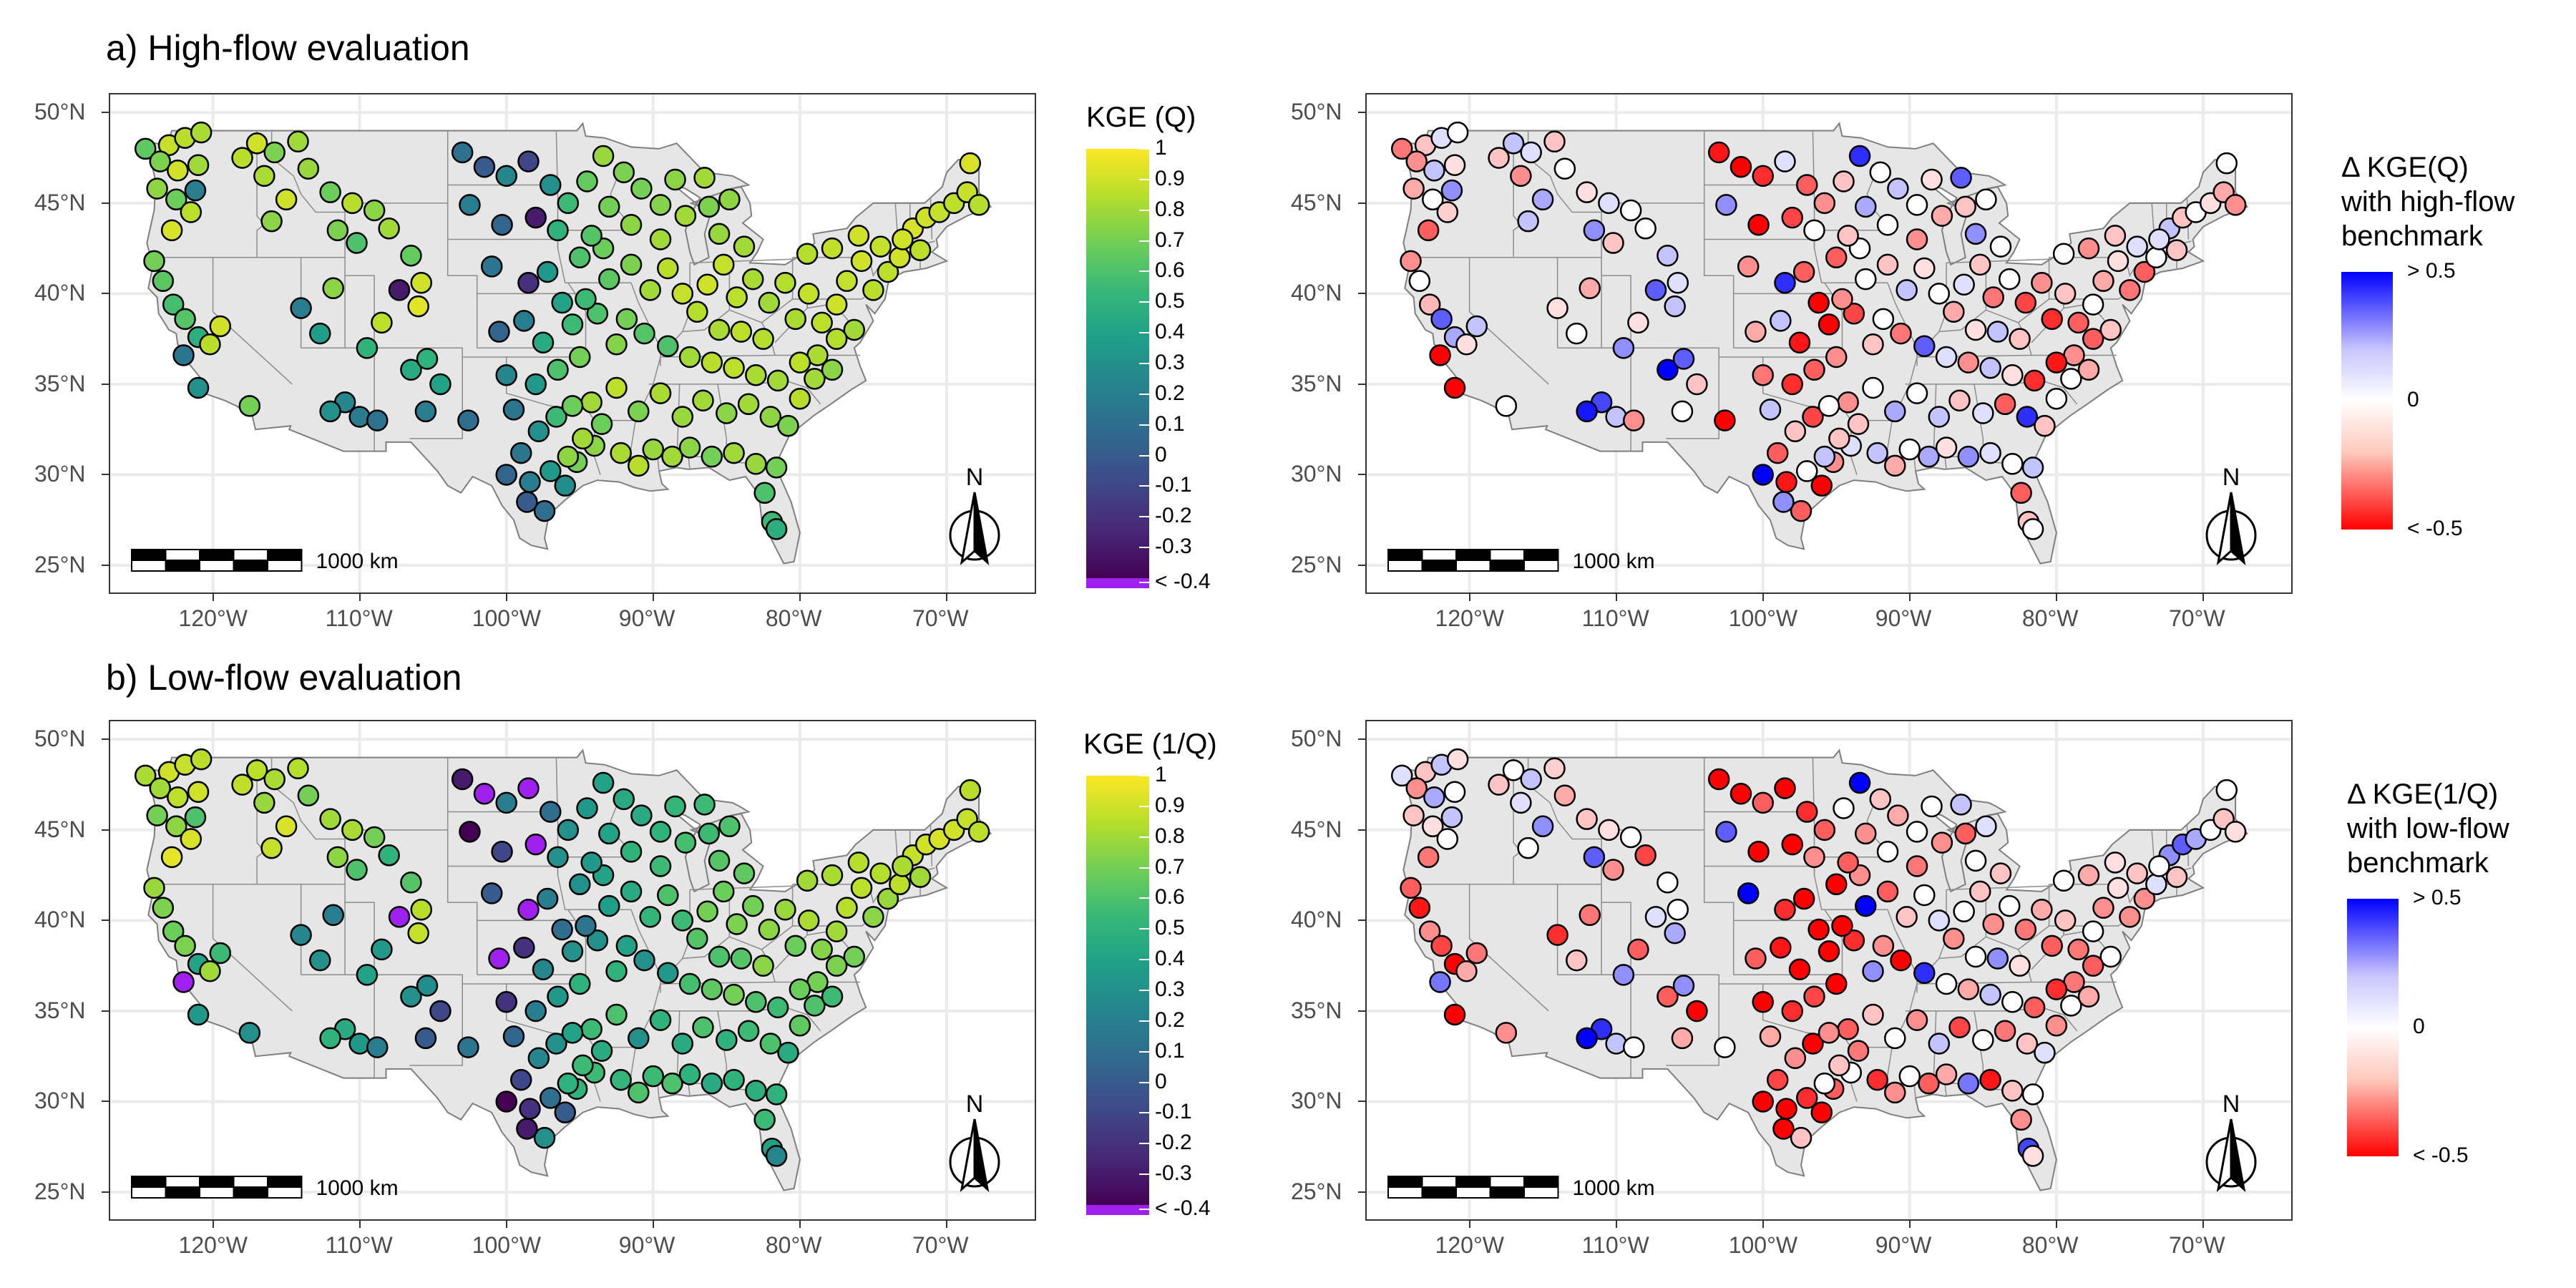 The height and width of the screenshot is (1288, 2576). What do you see at coordinates (1316, 1192) in the screenshot?
I see `lat-tick-label: 25°N` at bounding box center [1316, 1192].